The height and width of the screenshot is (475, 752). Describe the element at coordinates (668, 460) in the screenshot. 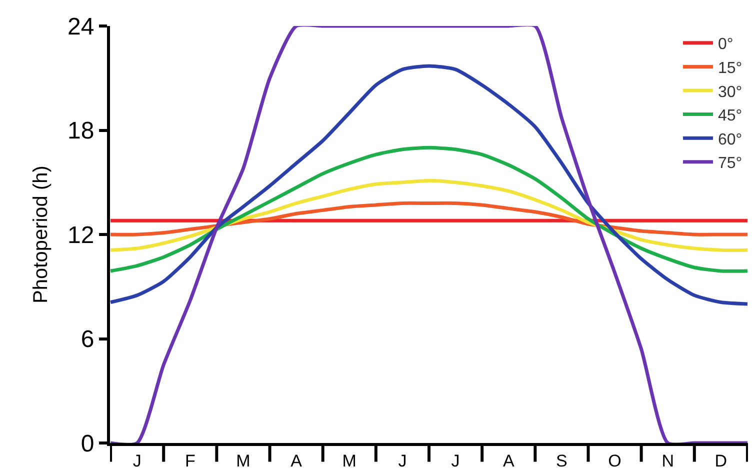

I see `x-tick-label: N` at that location.